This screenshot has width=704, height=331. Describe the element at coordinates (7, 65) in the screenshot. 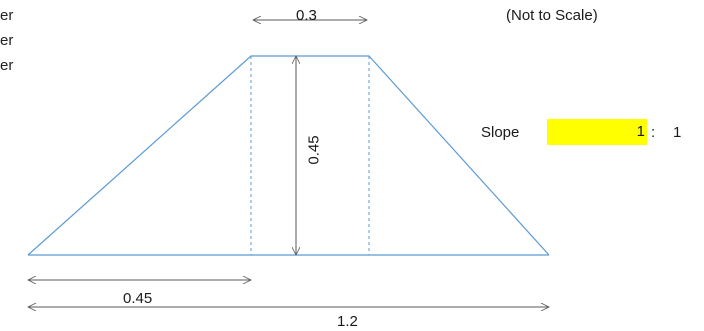

I see `left-text-line-3: er` at that location.